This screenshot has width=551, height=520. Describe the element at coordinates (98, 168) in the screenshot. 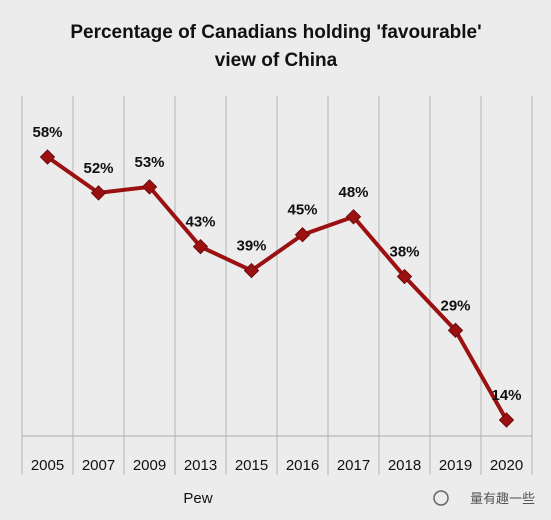

I see `data-label: 52%` at that location.